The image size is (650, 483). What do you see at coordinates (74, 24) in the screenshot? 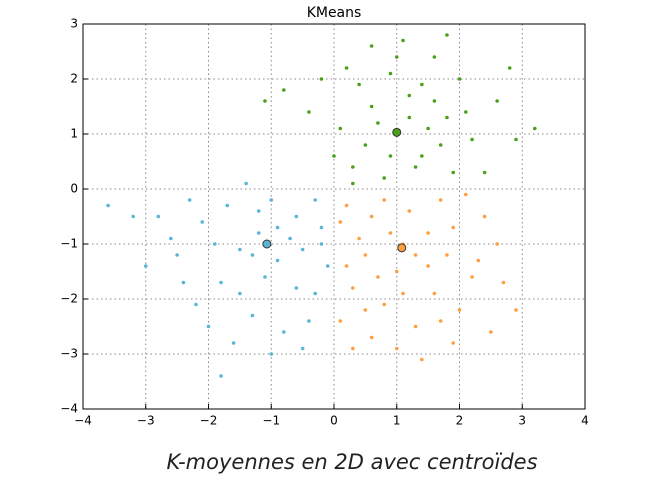
I see `y-tick-label: 3` at bounding box center [74, 24].